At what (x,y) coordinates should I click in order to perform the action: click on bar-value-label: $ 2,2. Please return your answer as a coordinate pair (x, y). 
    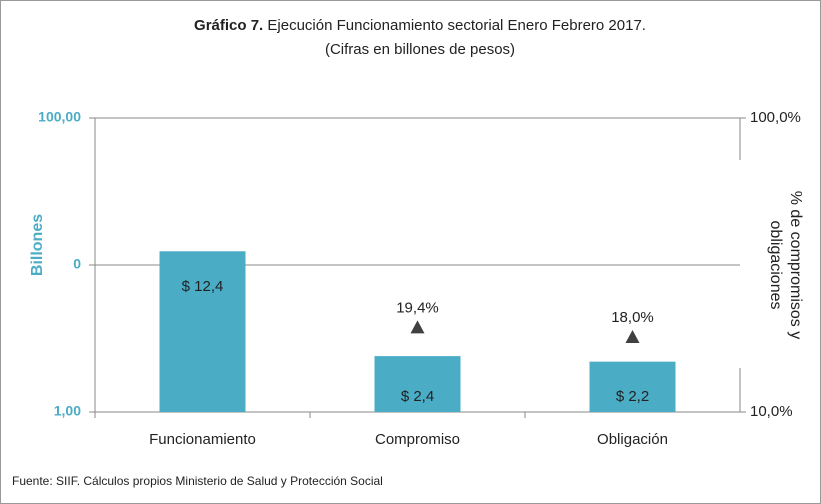
    Looking at the image, I should click on (632, 396).